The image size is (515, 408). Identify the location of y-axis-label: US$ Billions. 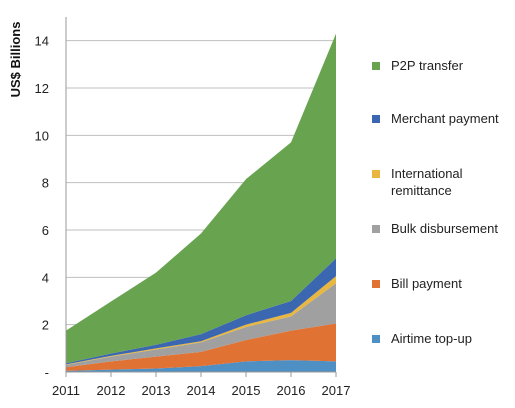
(15, 60).